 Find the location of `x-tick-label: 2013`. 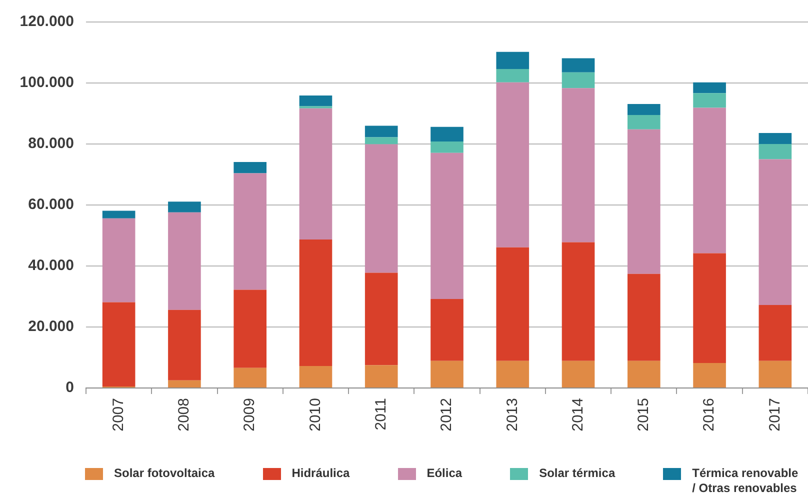

x-tick-label: 2013 is located at coordinates (512, 415).